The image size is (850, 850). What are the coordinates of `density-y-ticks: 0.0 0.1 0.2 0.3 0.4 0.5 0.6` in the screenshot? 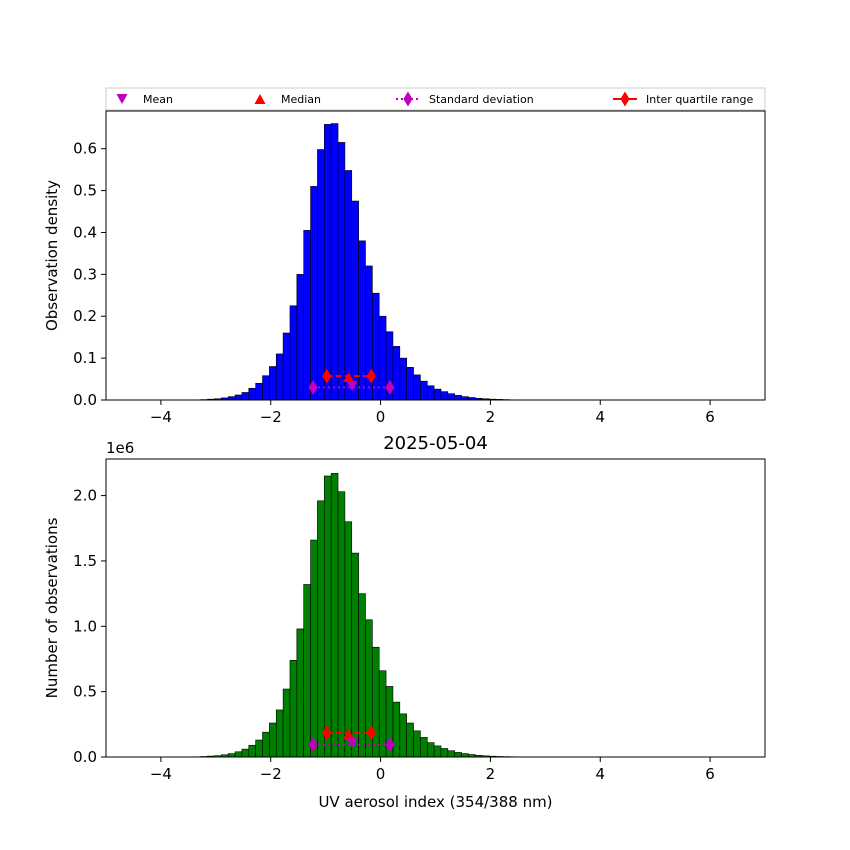 It's located at (89, 274).